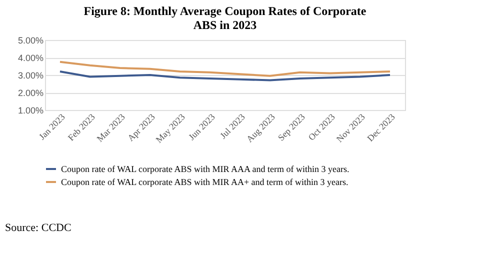 The height and width of the screenshot is (273, 500). Describe the element at coordinates (205, 169) in the screenshot. I see `legend-label: Coupon rate of WAL corporate ABS with MIR AAA and term of within 3 years.` at that location.